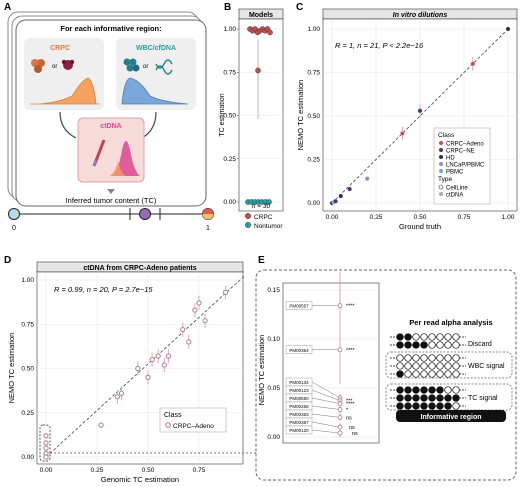  What do you see at coordinates (54, 67) in the screenshot?
I see `or-label-1: or` at bounding box center [54, 67].